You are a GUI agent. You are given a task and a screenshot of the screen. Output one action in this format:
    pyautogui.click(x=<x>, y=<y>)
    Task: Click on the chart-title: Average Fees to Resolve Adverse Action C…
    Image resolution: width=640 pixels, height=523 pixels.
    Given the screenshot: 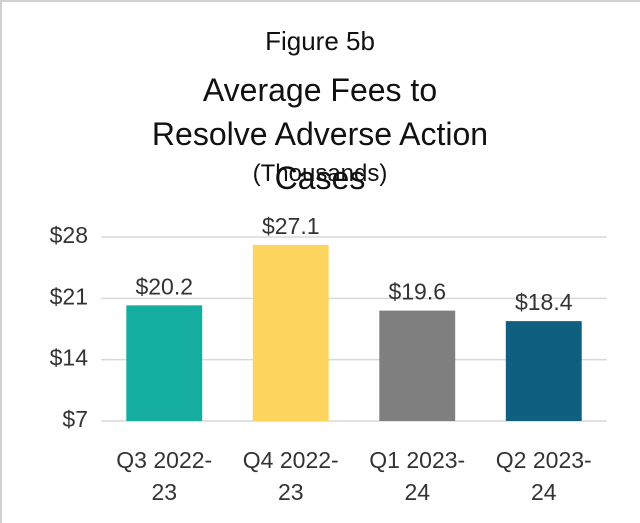 What is the action you would take?
    pyautogui.click(x=320, y=134)
    